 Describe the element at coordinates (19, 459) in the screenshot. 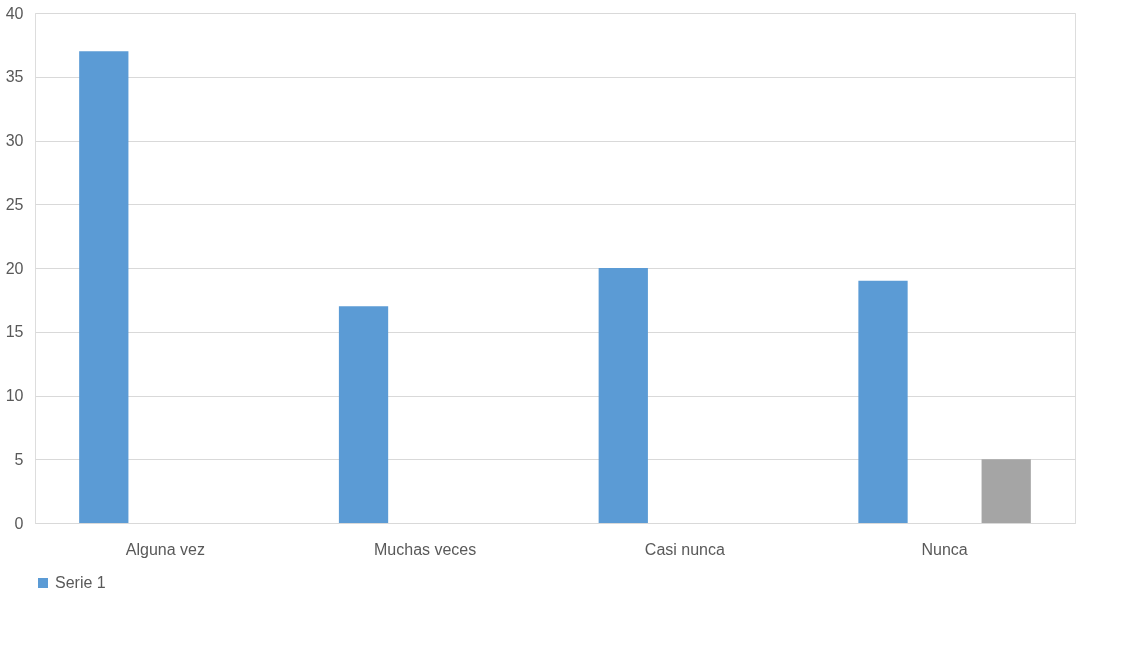

I see `y-tick-label: 5` at that location.